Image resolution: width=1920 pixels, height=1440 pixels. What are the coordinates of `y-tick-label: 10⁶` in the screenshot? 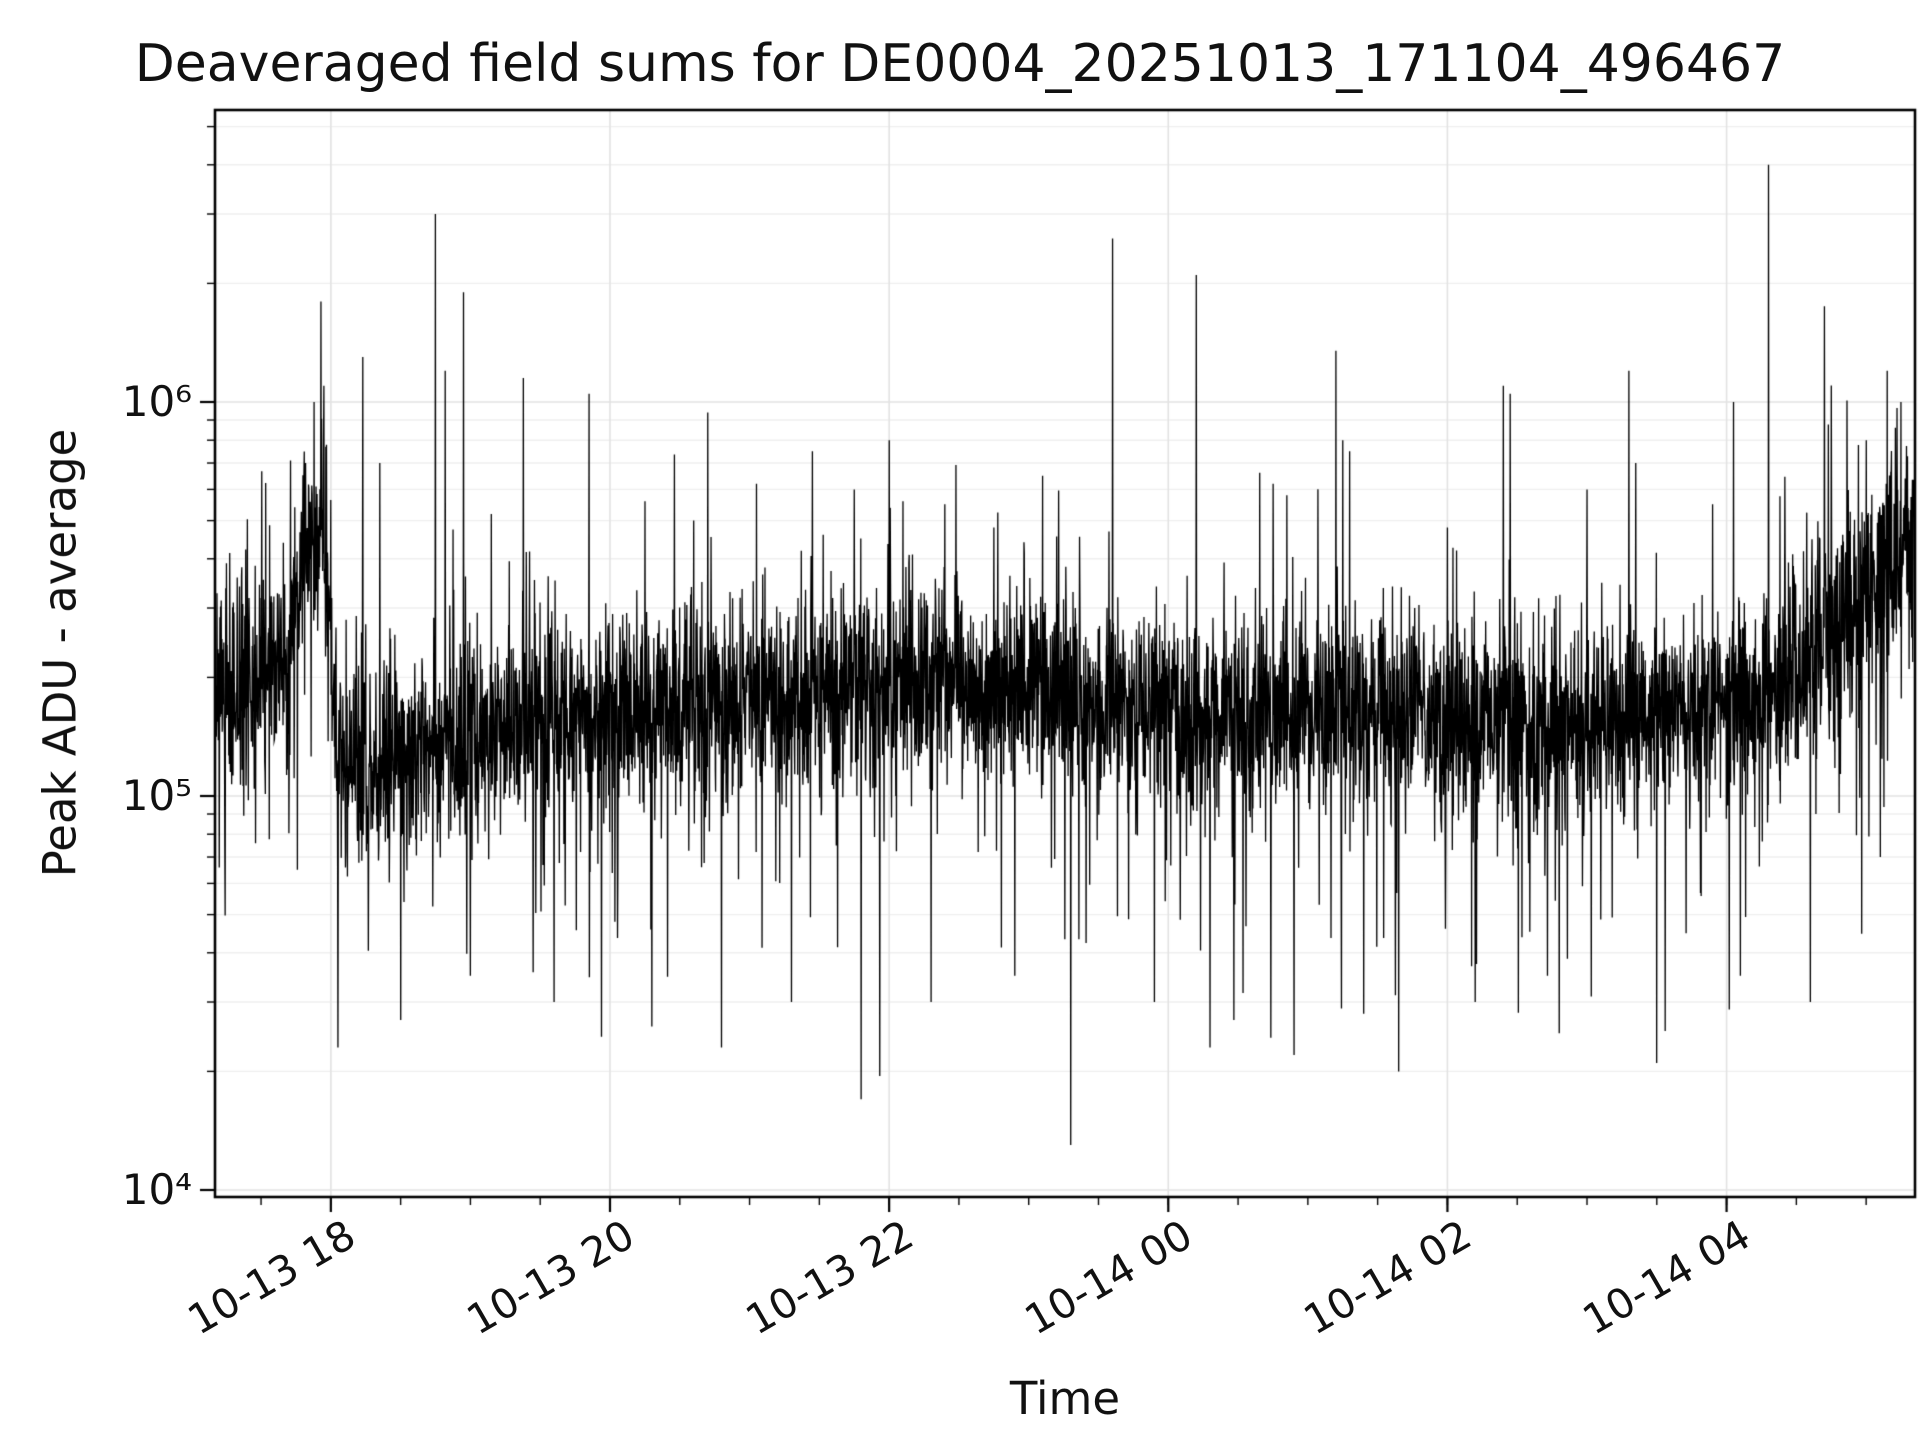 It's located at (156, 401).